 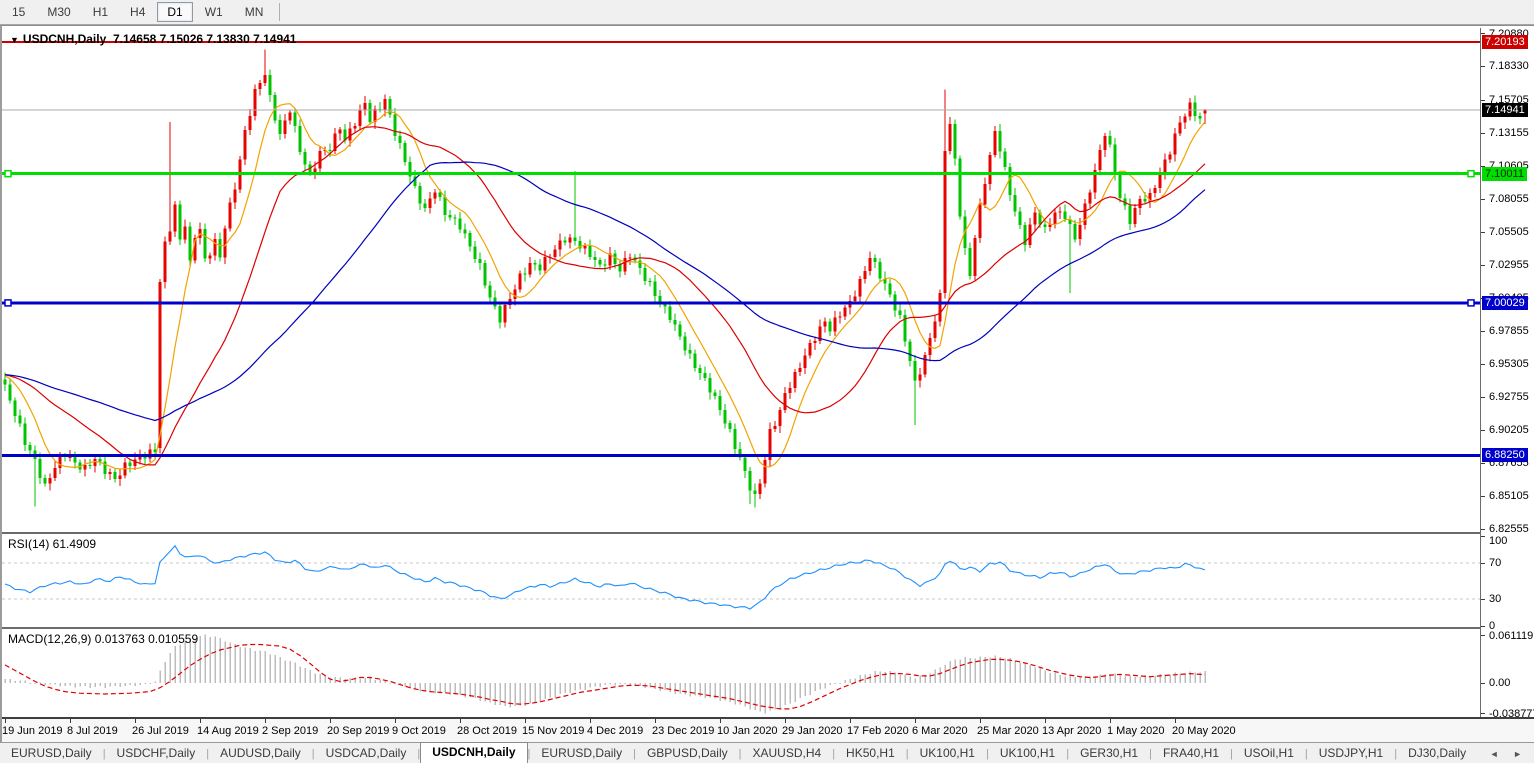 What do you see at coordinates (870, 753) in the screenshot?
I see `tab-hk50-h1: HK50,H1` at bounding box center [870, 753].